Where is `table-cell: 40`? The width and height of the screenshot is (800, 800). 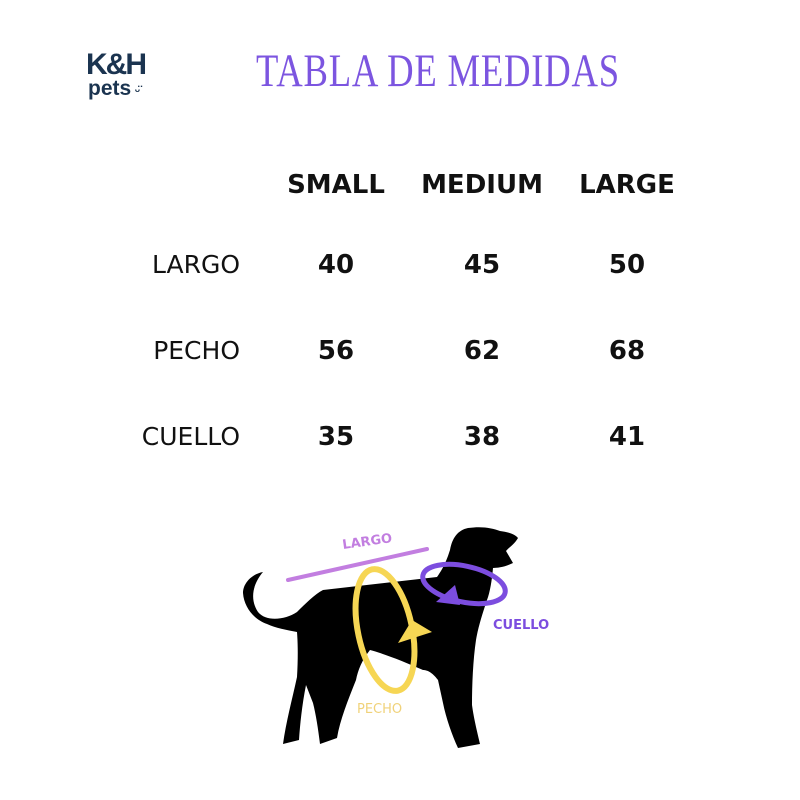
table-cell: 40 is located at coordinates (336, 265).